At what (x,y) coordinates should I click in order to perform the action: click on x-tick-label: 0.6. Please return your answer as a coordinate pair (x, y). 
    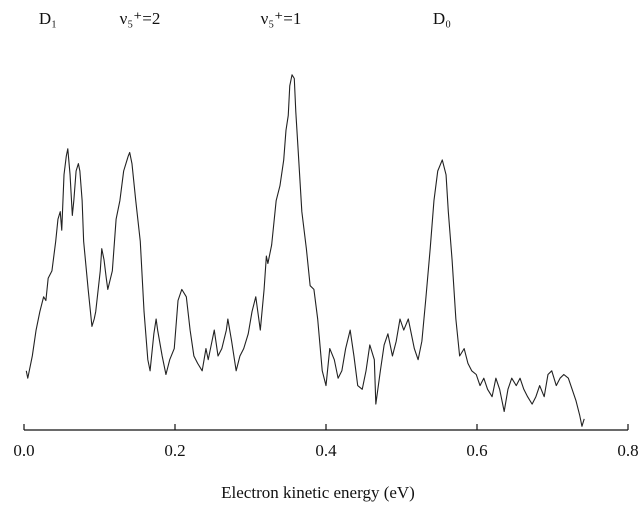
    Looking at the image, I should click on (476, 450).